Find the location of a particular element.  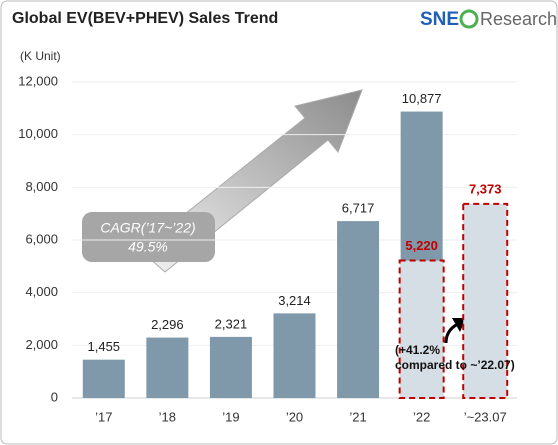

logo-icon is located at coordinates (469, 19).